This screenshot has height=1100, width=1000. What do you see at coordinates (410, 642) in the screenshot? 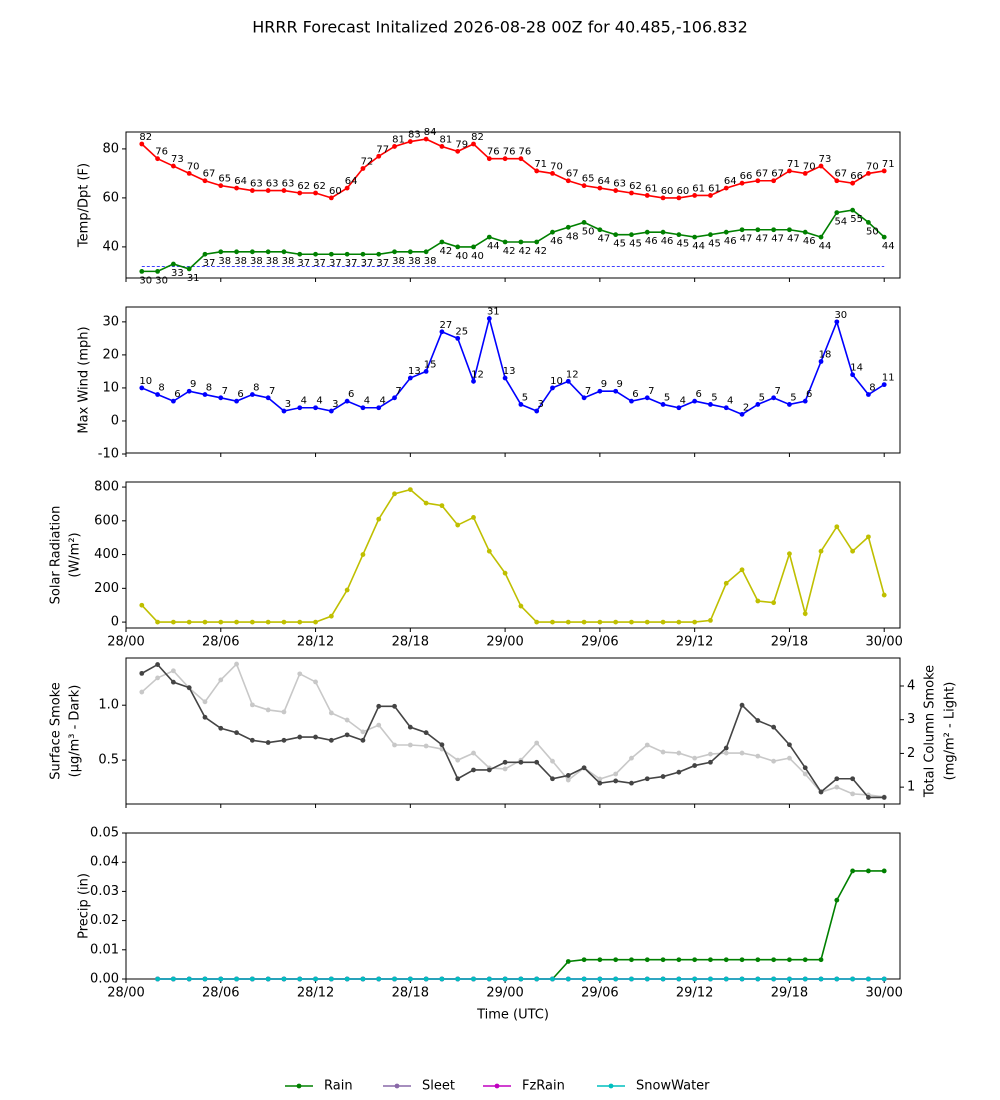
I see `x-tick-label: 28/18` at bounding box center [410, 642].